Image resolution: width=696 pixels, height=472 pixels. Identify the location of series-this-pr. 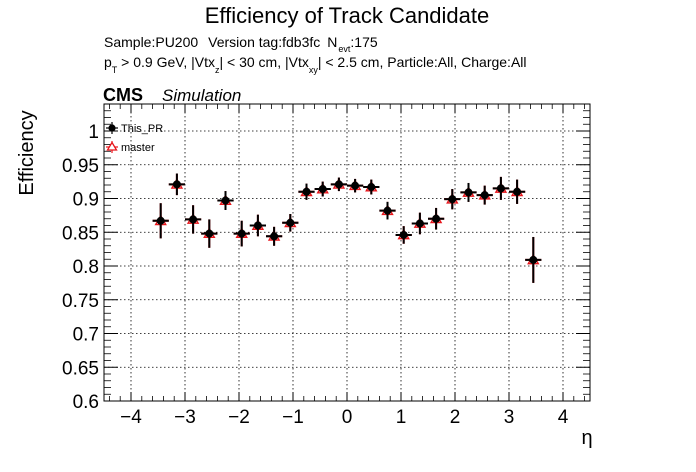
(347, 228).